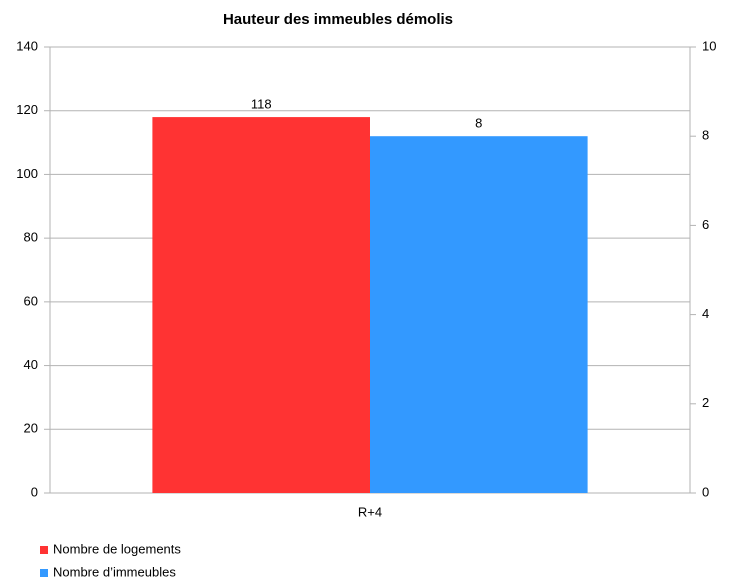  Describe the element at coordinates (705, 402) in the screenshot. I see `y2-tick-label: 2` at that location.